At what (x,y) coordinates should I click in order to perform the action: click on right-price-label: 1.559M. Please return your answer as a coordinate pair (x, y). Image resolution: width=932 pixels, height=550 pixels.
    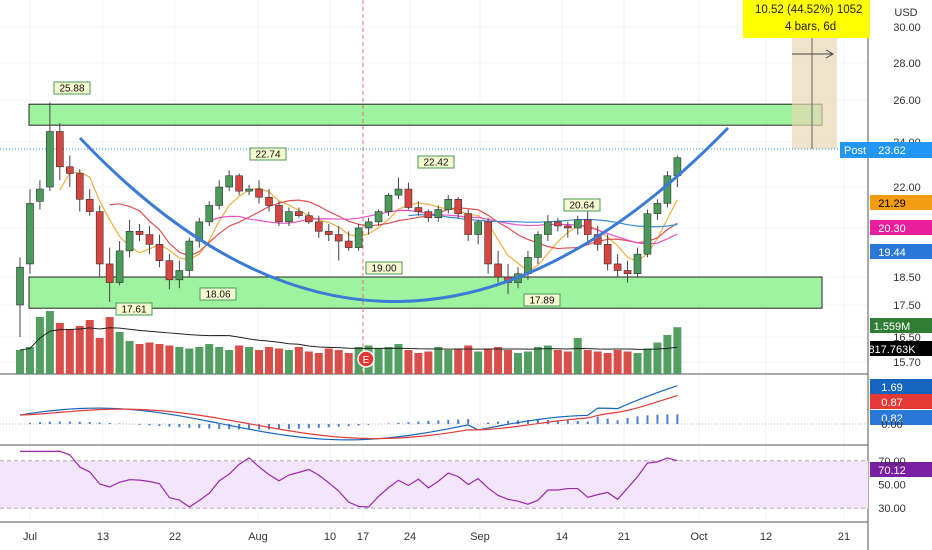
    Looking at the image, I should click on (892, 327).